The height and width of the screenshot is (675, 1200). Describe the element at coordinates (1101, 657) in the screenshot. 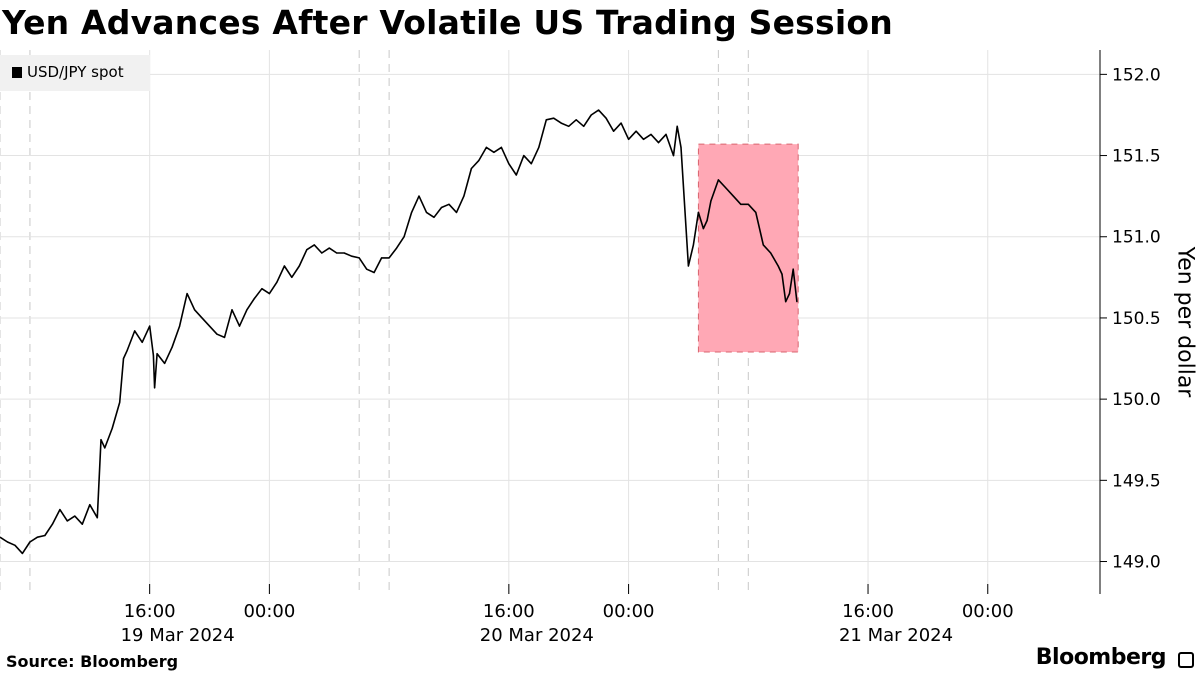

I see `brand-logo: Bloomberg` at that location.